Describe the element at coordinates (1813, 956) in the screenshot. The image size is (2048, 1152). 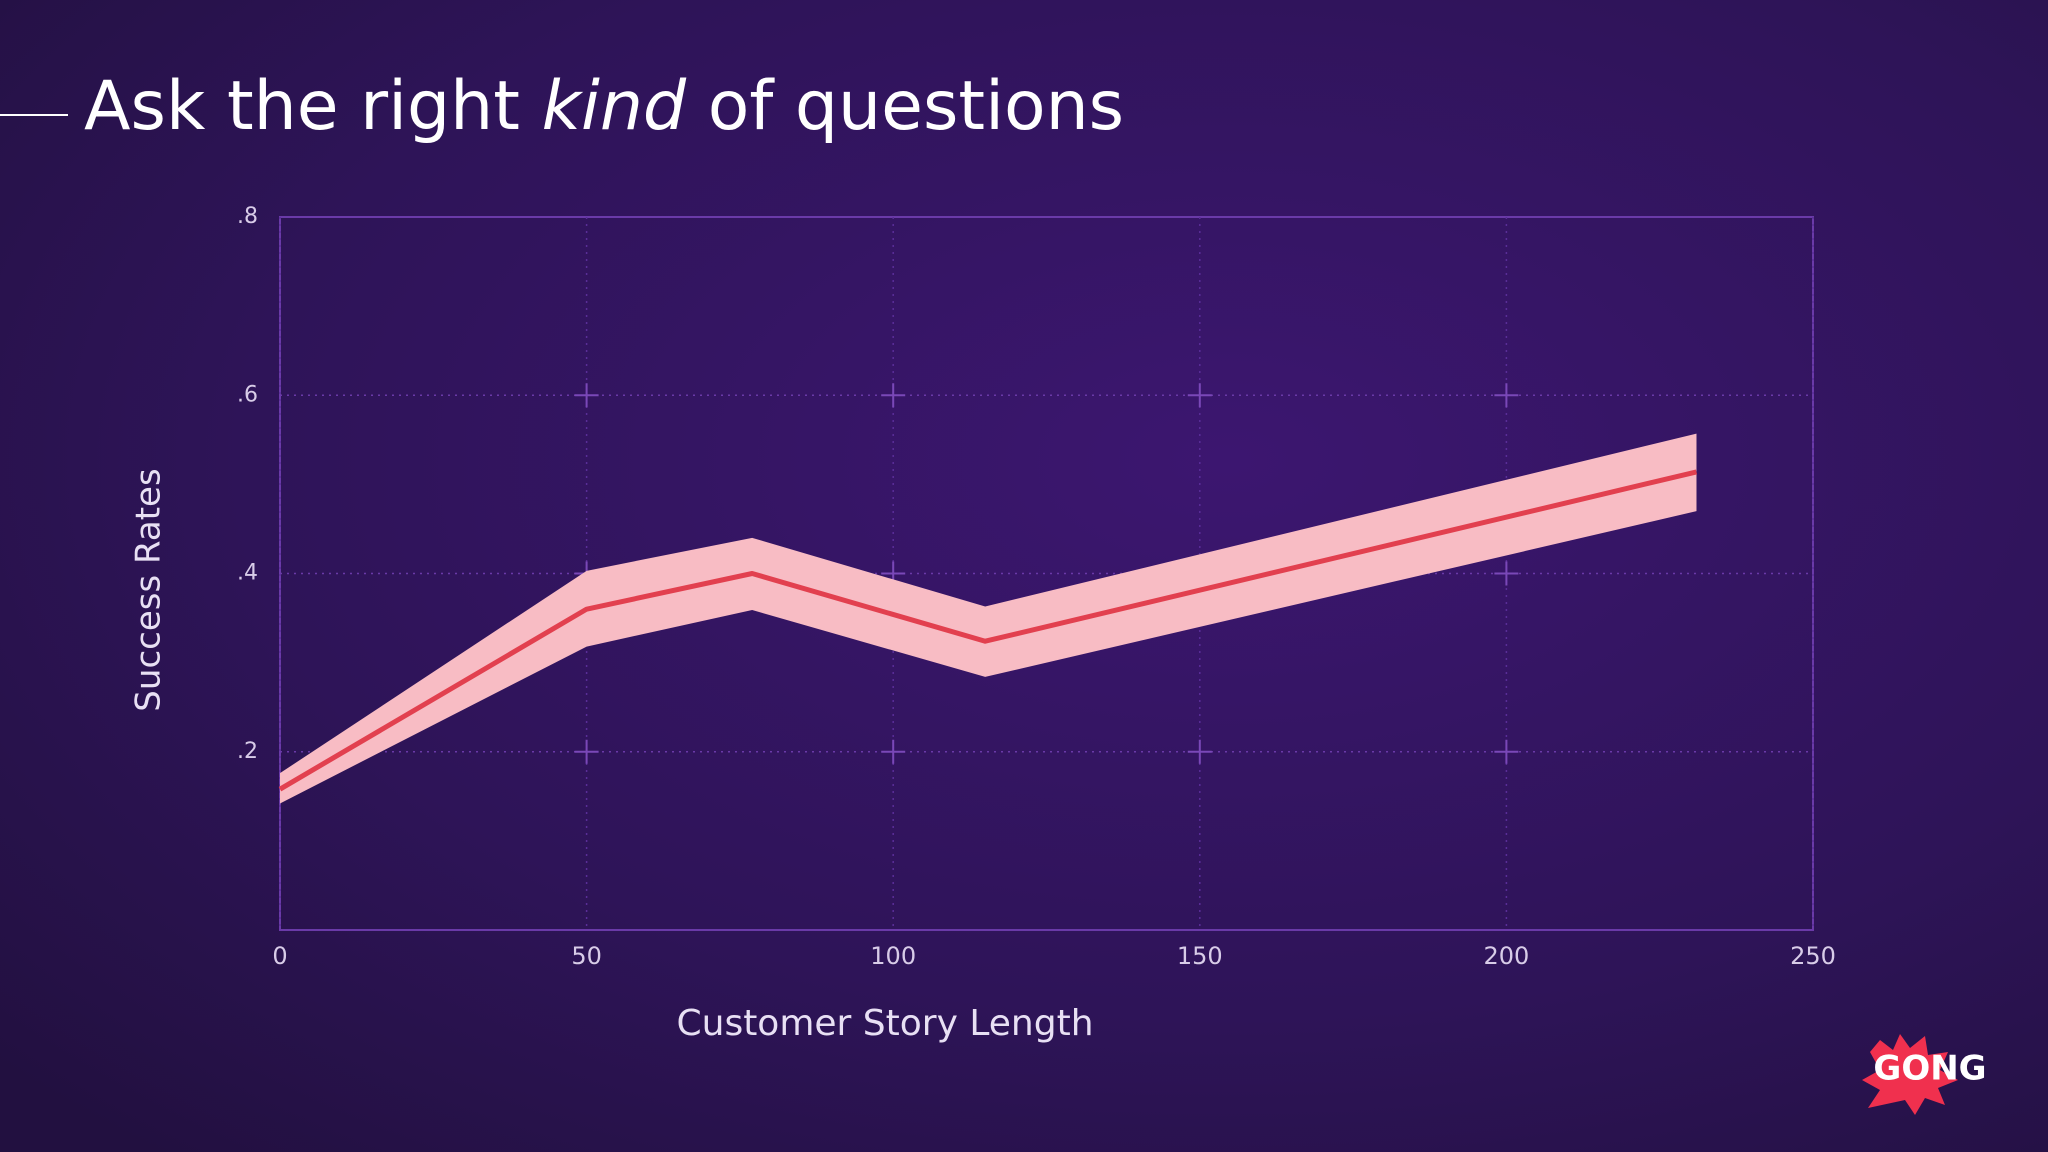
I see `x-tick-label: 250` at that location.